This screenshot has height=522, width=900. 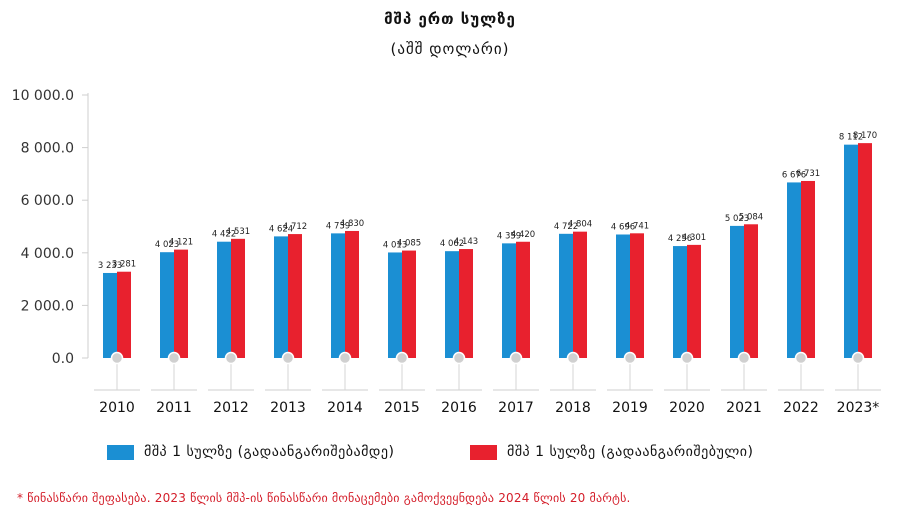 I want to click on y-tick-label: 0.0, so click(x=63, y=359).